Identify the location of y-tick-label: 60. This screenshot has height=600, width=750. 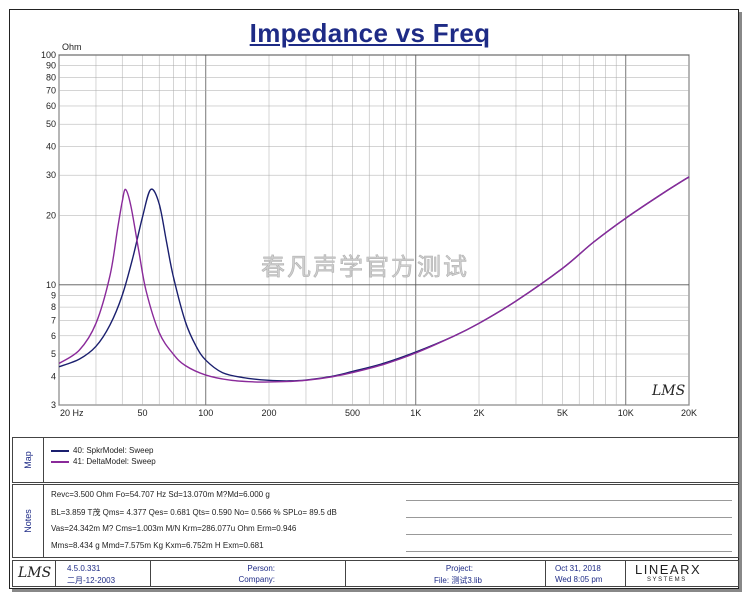
(51, 106).